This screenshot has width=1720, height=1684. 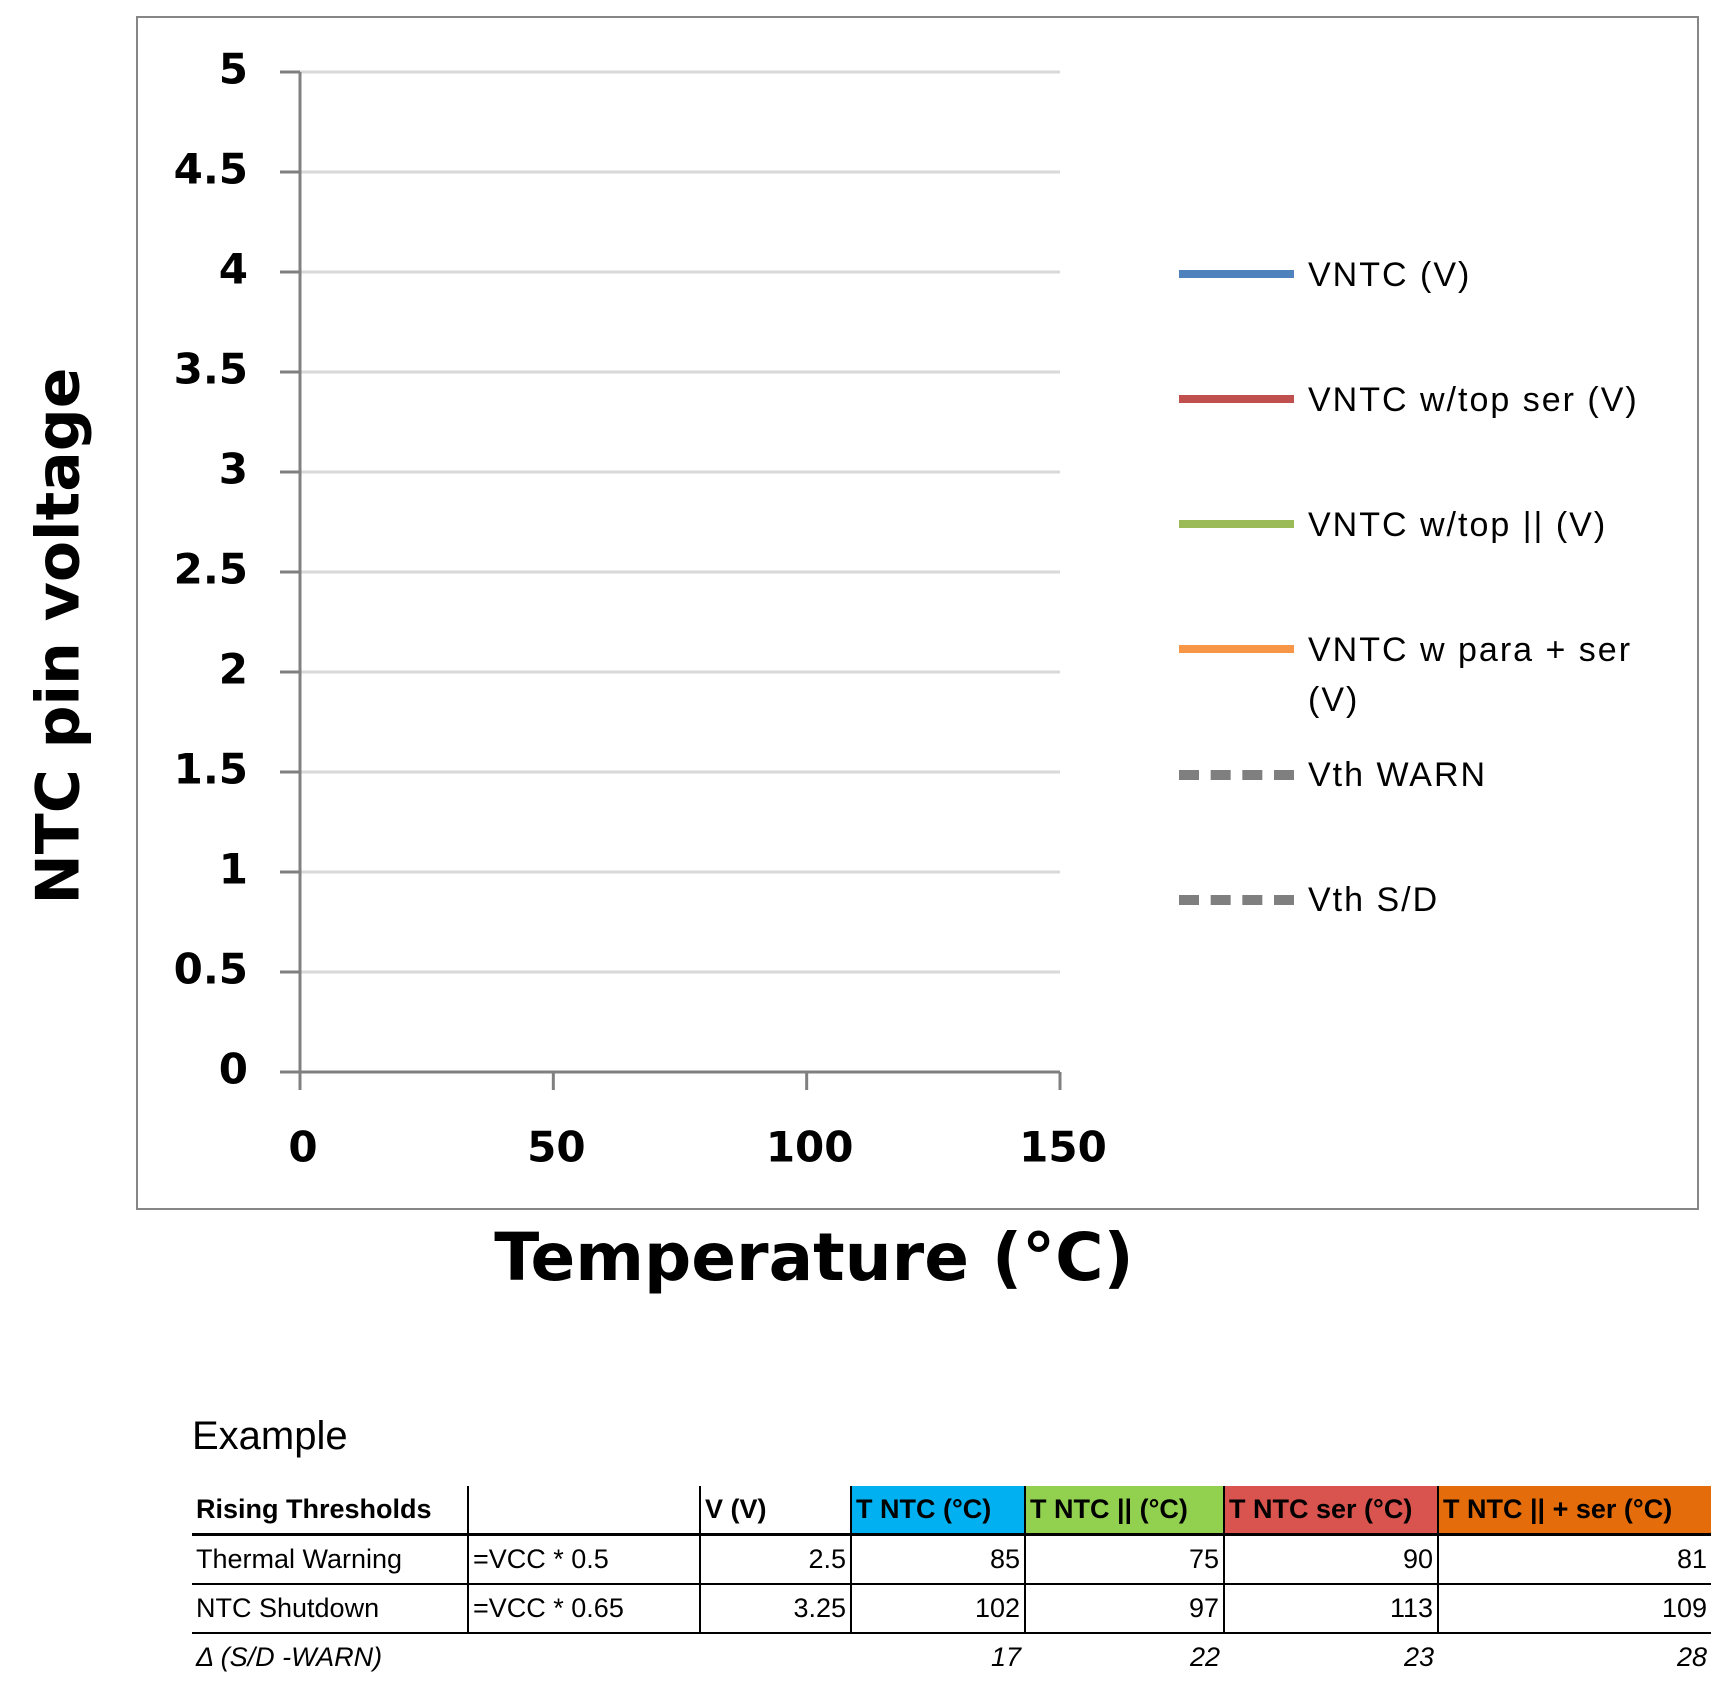 I want to click on x-tick-label: 150, so click(x=1063, y=1147).